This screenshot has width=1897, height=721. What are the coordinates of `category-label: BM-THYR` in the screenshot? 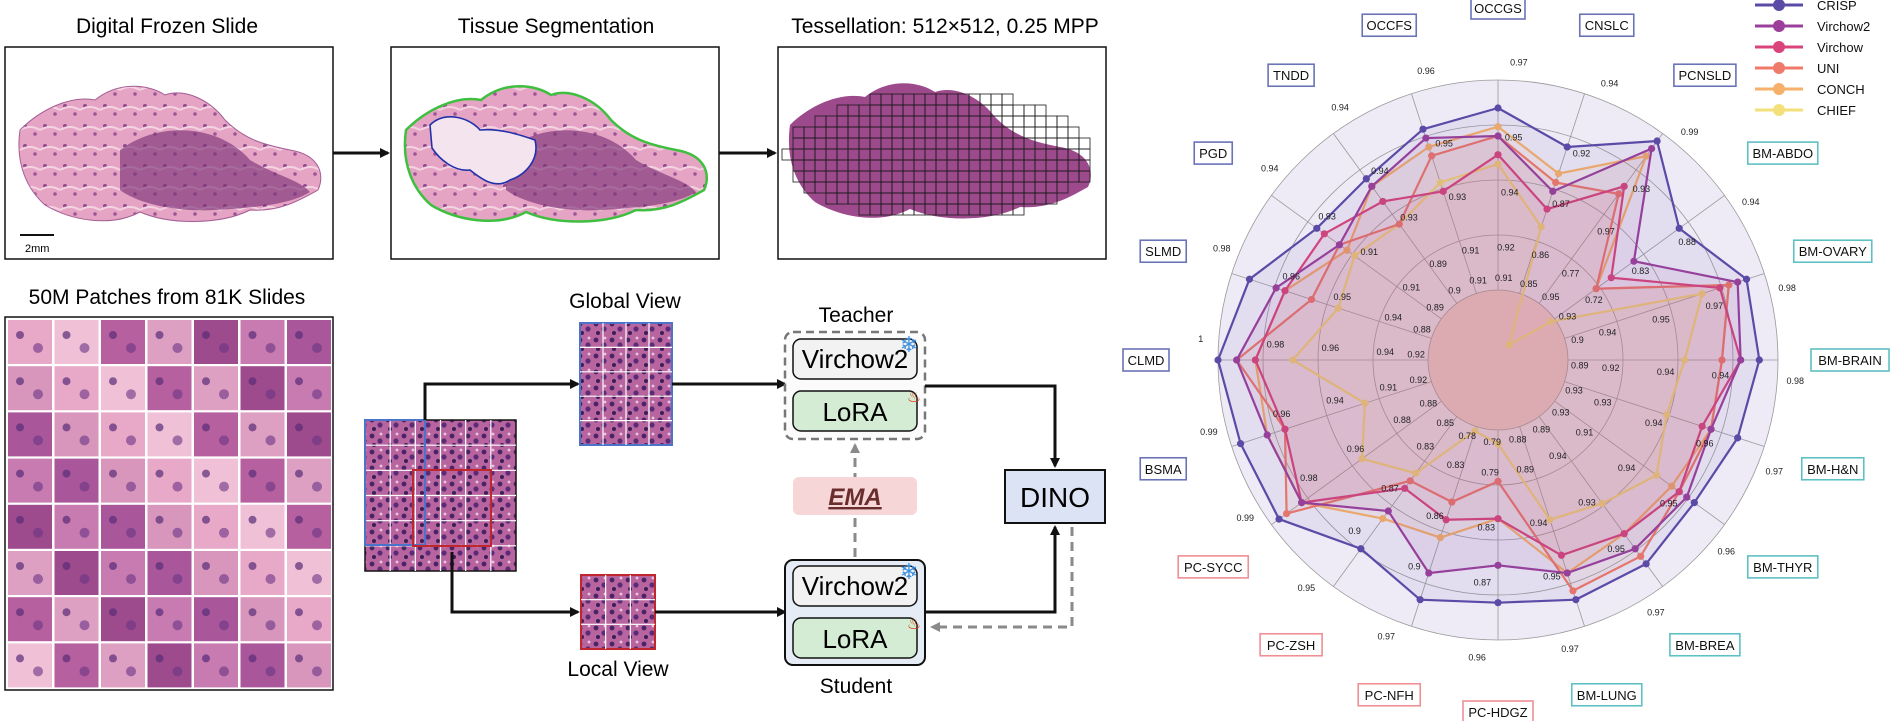 It's located at (1782, 567).